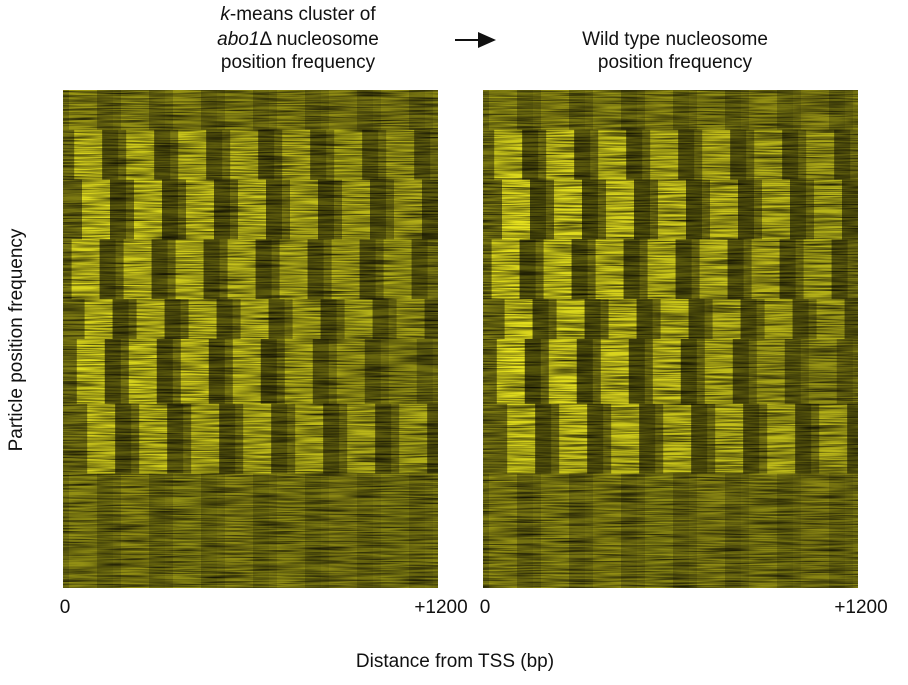 The image size is (908, 685). I want to click on title-segment: Wild type nucleosome, so click(675, 39).